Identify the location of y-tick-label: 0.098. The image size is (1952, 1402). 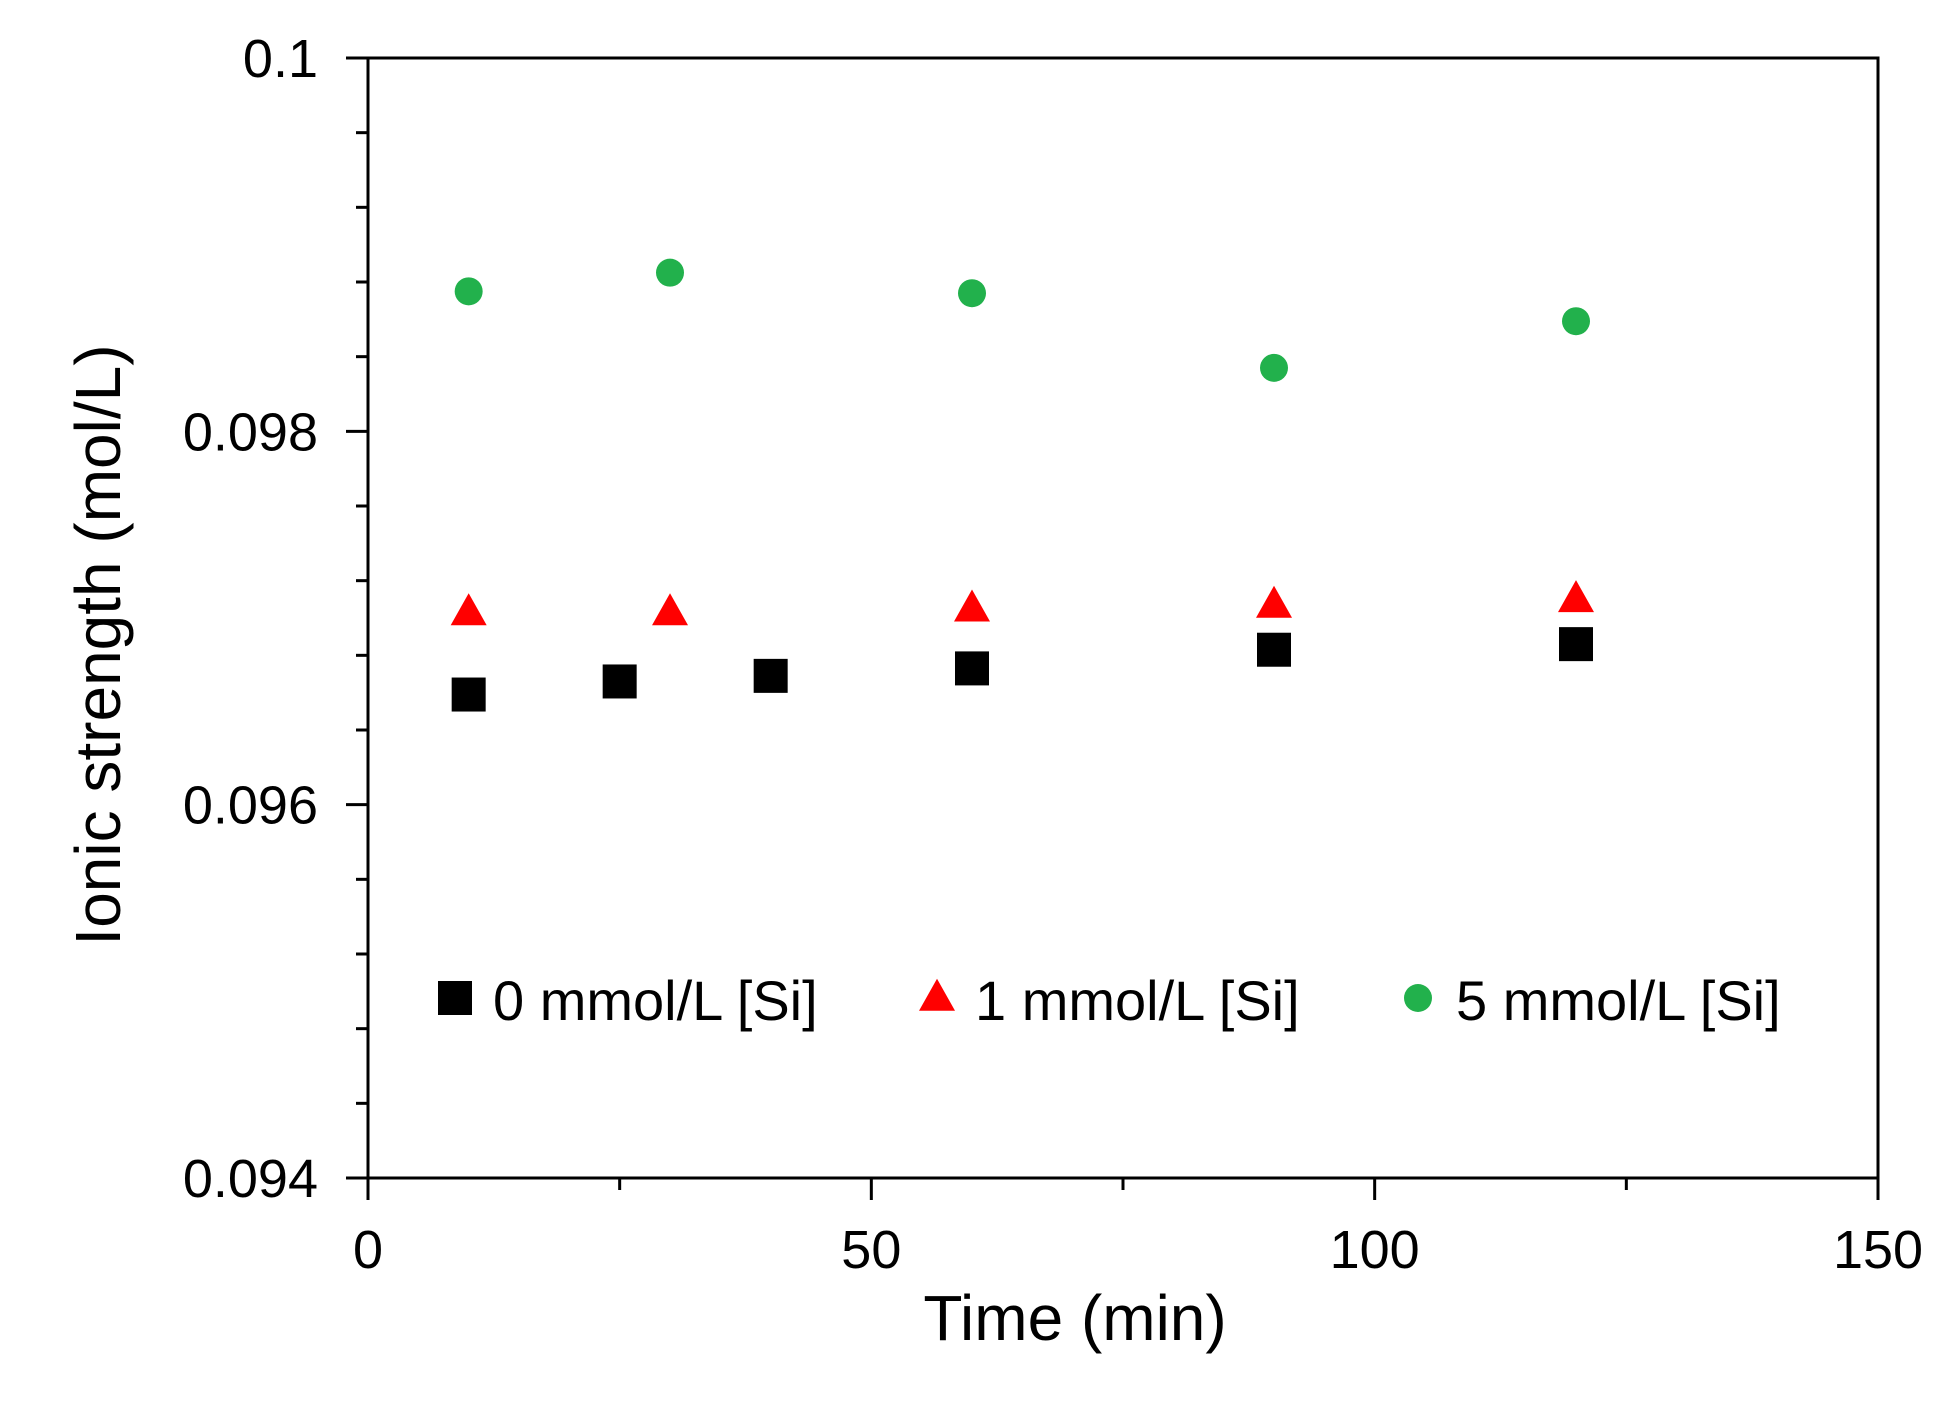
(250, 432).